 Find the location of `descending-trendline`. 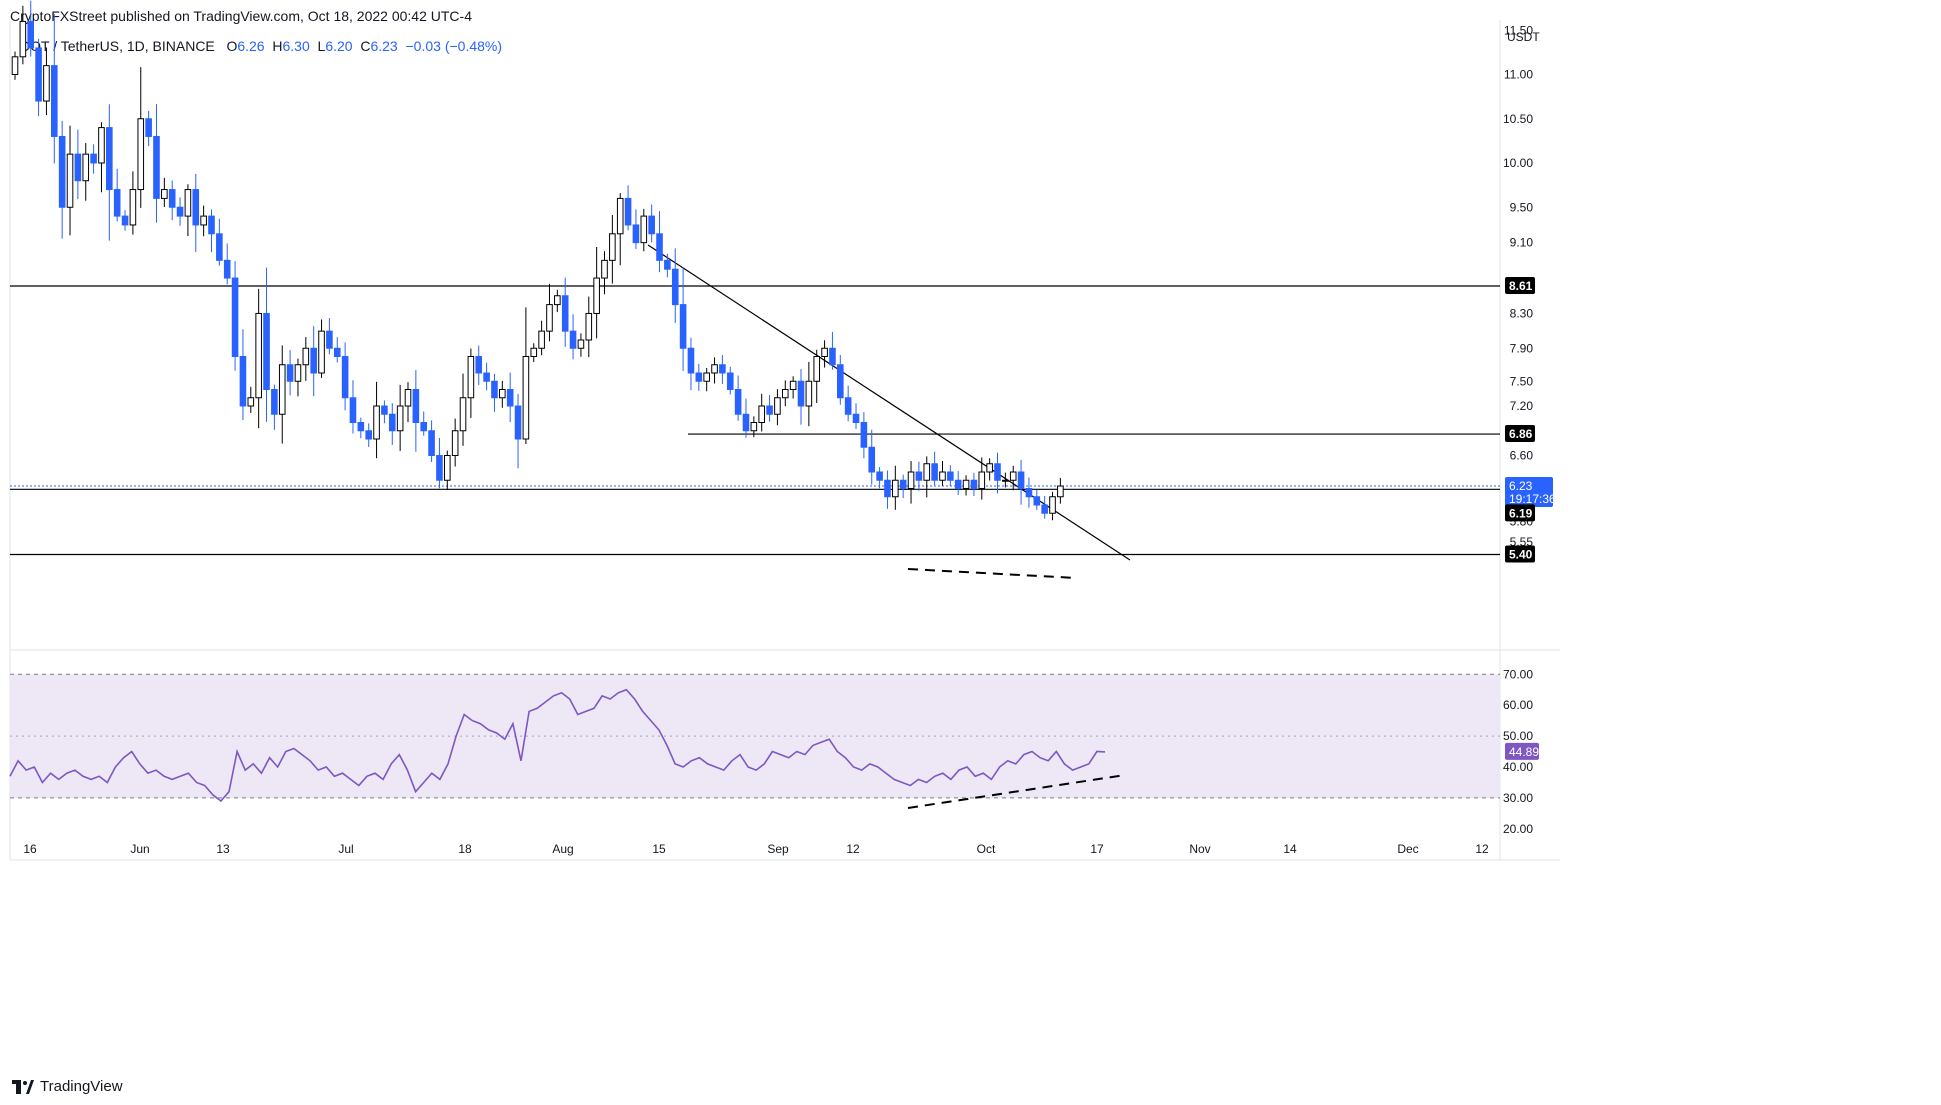

descending-trendline is located at coordinates (889, 402).